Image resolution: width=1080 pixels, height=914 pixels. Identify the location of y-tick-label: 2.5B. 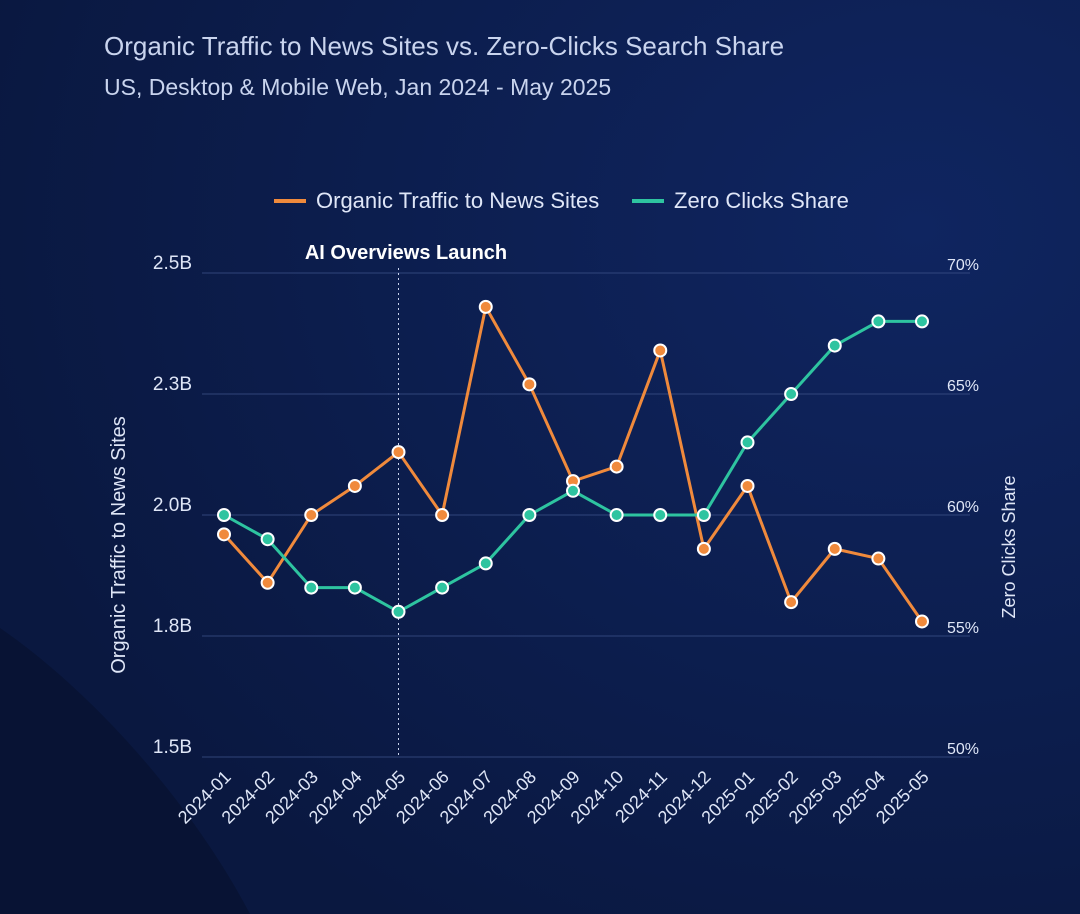
(172, 263).